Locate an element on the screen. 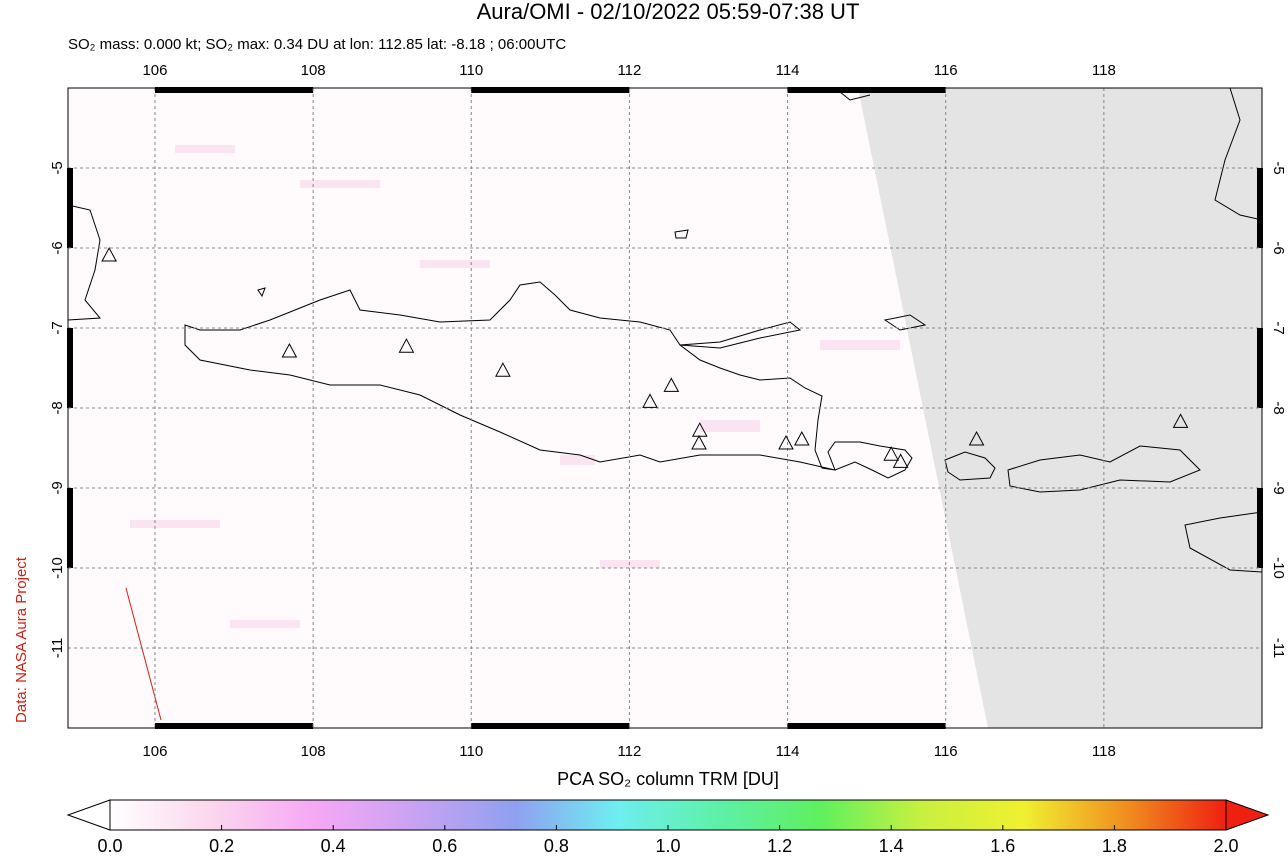 This screenshot has width=1288, height=860. colorbar-tick-label: 1.6 is located at coordinates (1002, 845).